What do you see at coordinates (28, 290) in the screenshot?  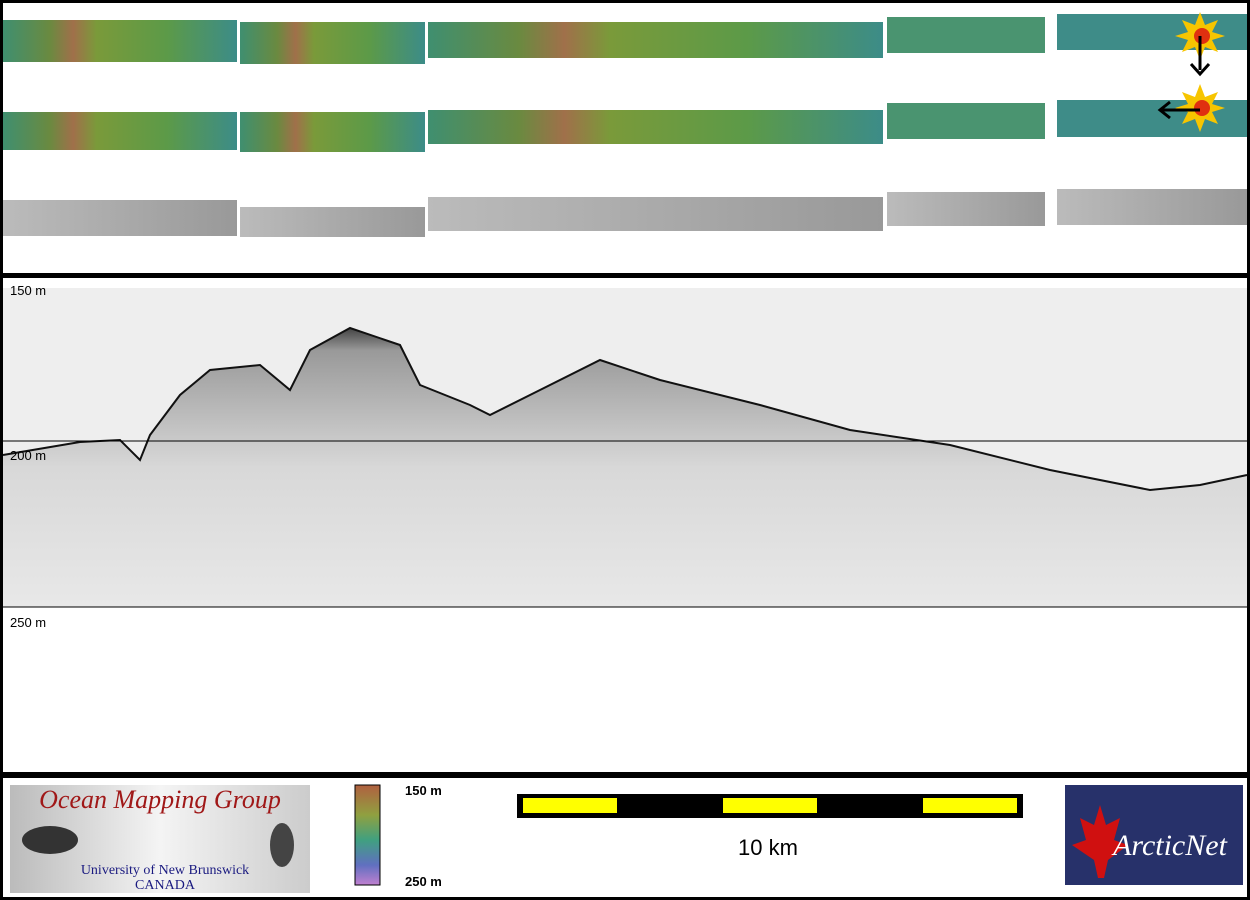 I see `depth-label: 150 m` at bounding box center [28, 290].